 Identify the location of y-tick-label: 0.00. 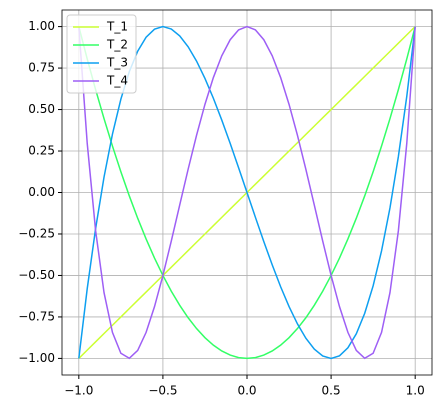
(41, 192).